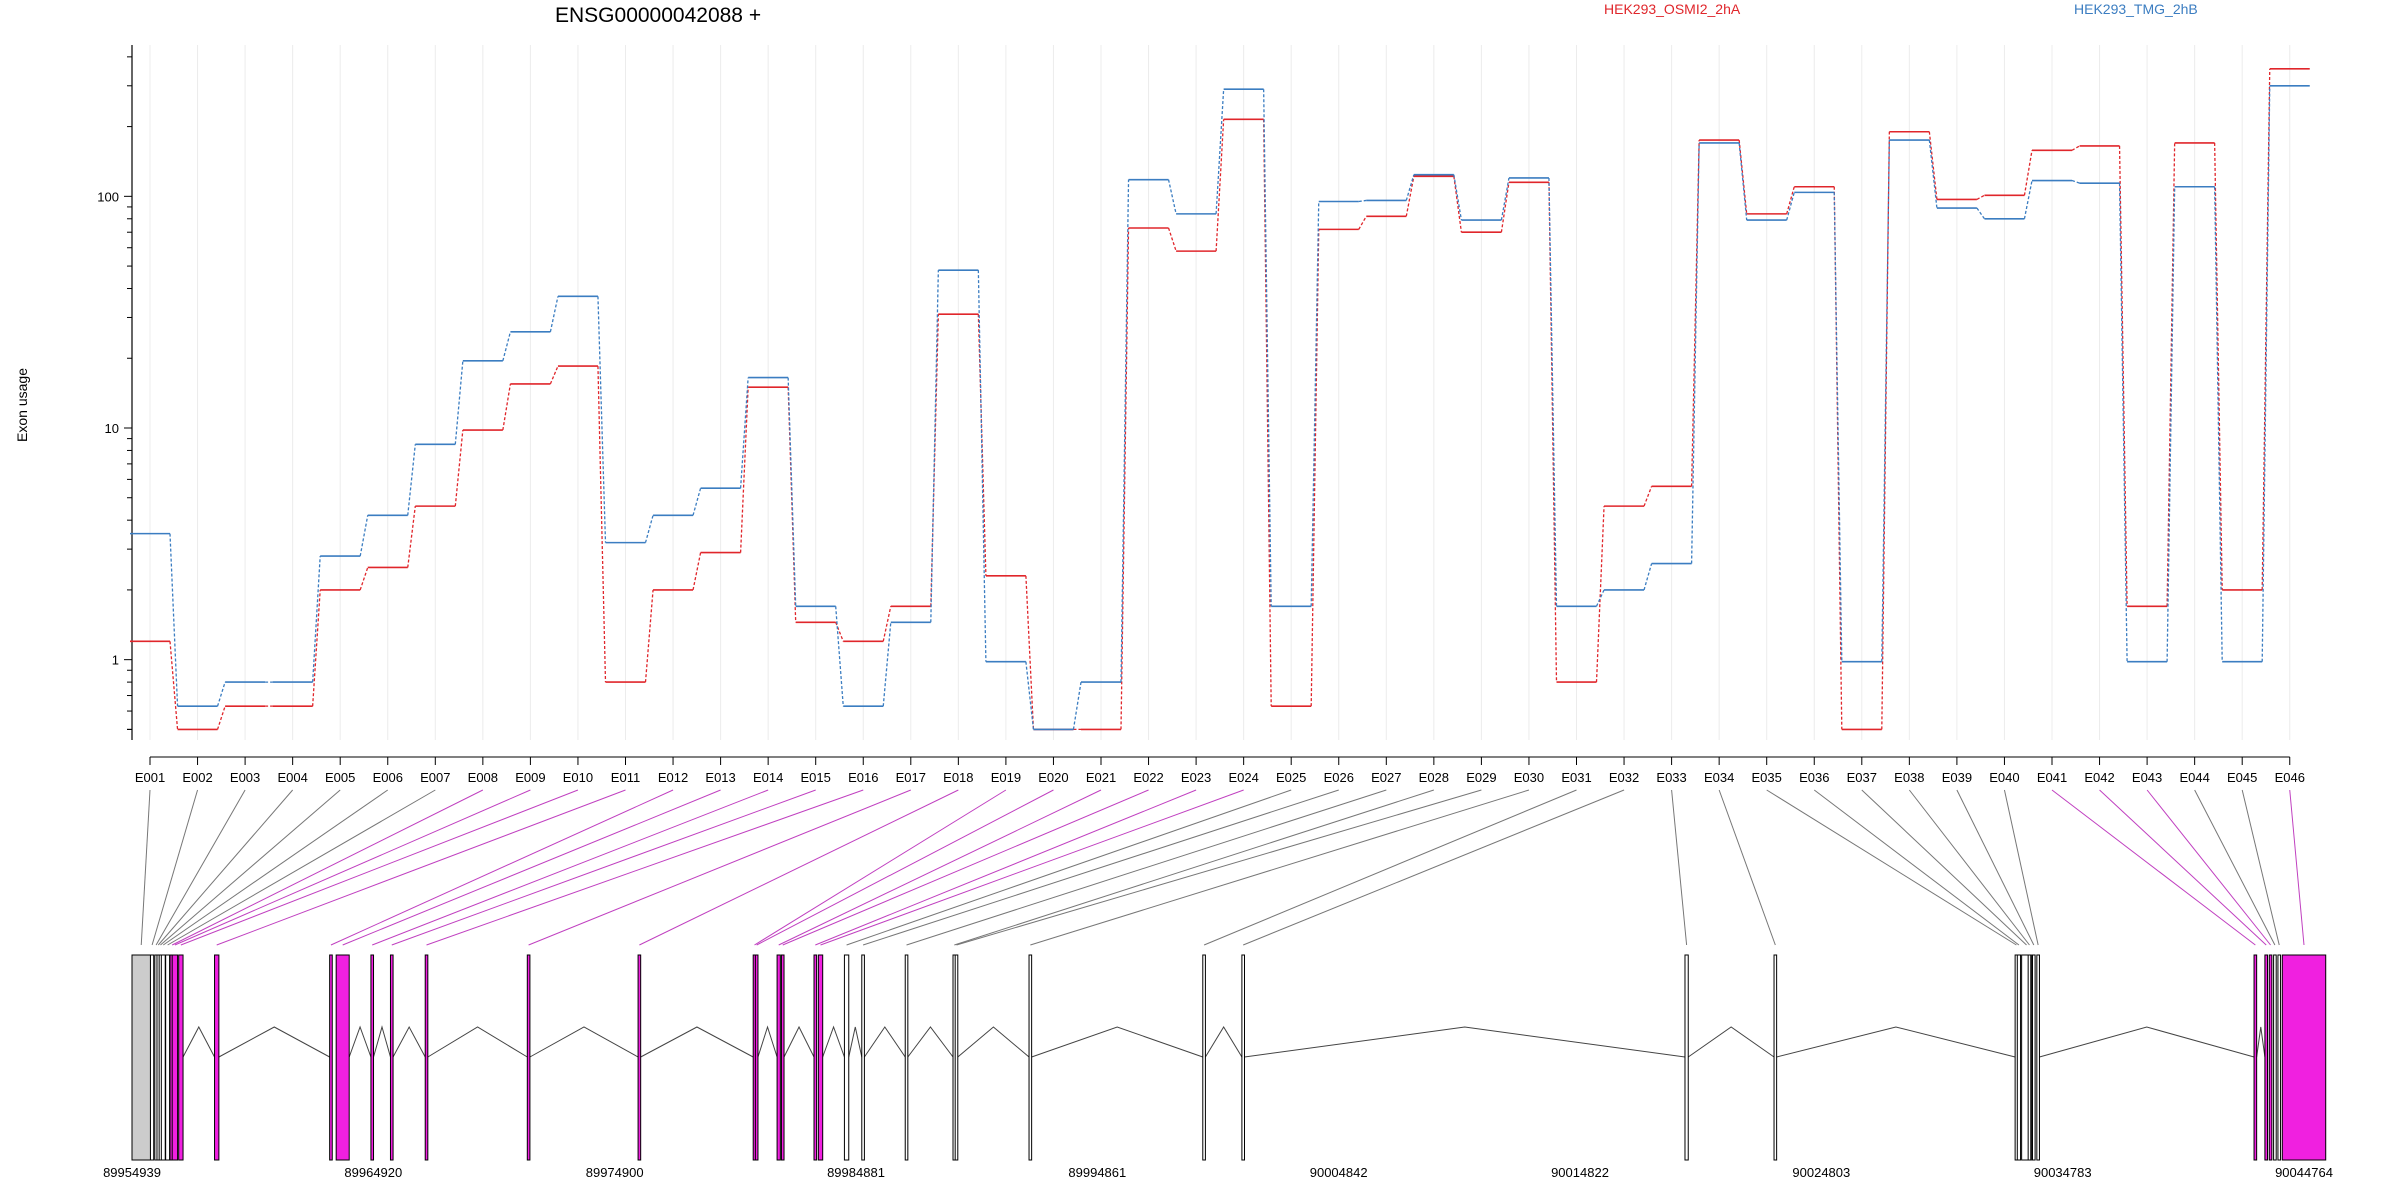 This screenshot has width=2400, height=1200. Describe the element at coordinates (292, 777) in the screenshot. I see `exon-label-e004: E004` at that location.